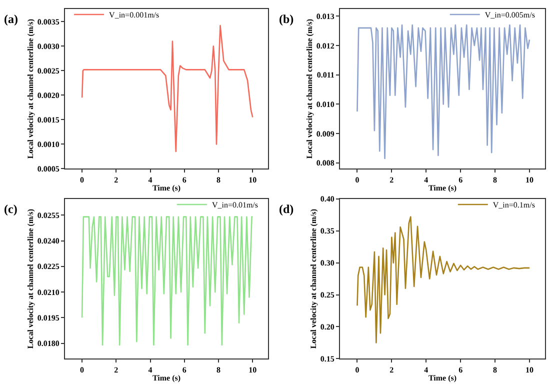 The width and height of the screenshot is (550, 390). What do you see at coordinates (48, 292) in the screenshot?
I see `y-tick-label: 0.0210` at bounding box center [48, 292].